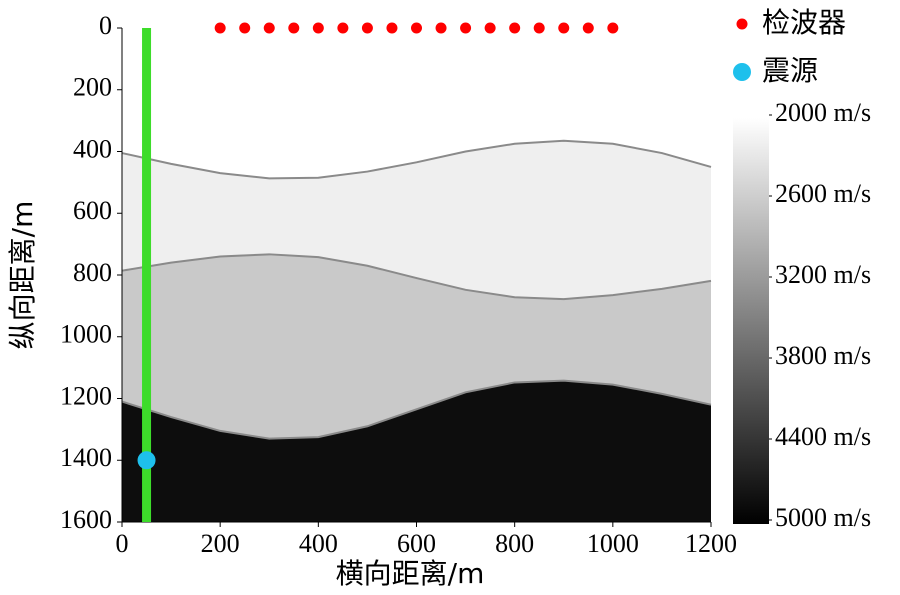  What do you see at coordinates (514, 543) in the screenshot?
I see `x-tick-label: 800` at bounding box center [514, 543].